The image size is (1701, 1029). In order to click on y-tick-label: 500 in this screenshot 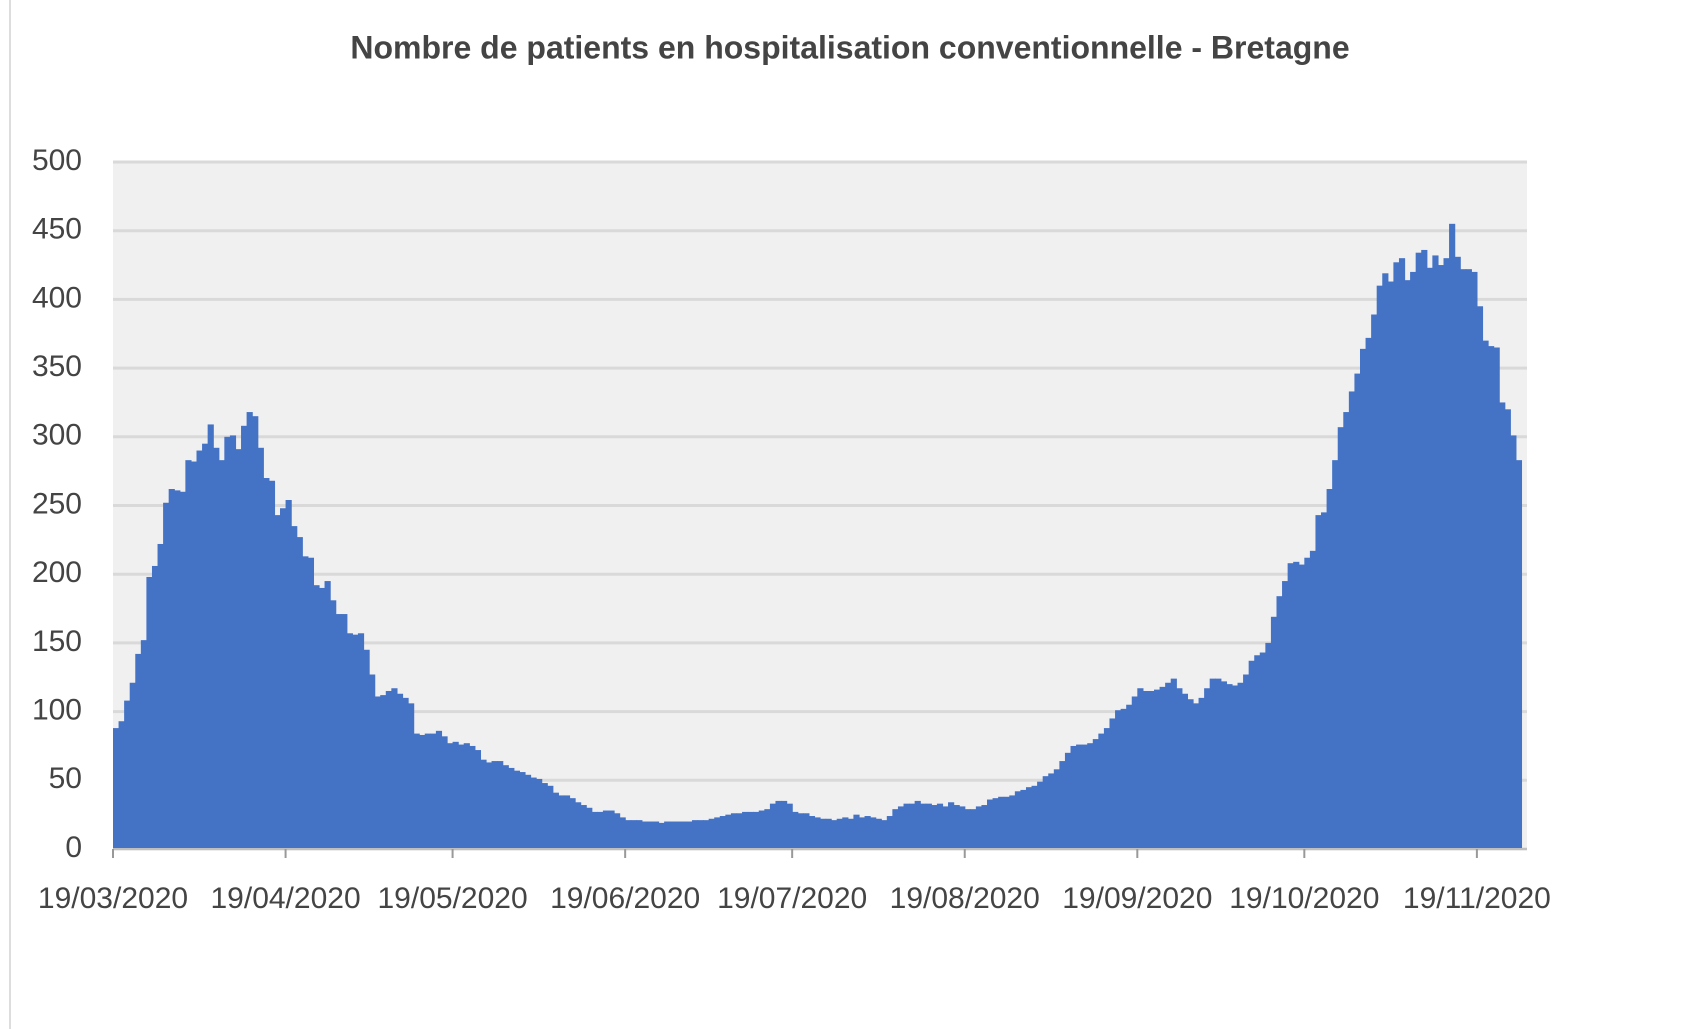, I will do `click(57, 160)`.